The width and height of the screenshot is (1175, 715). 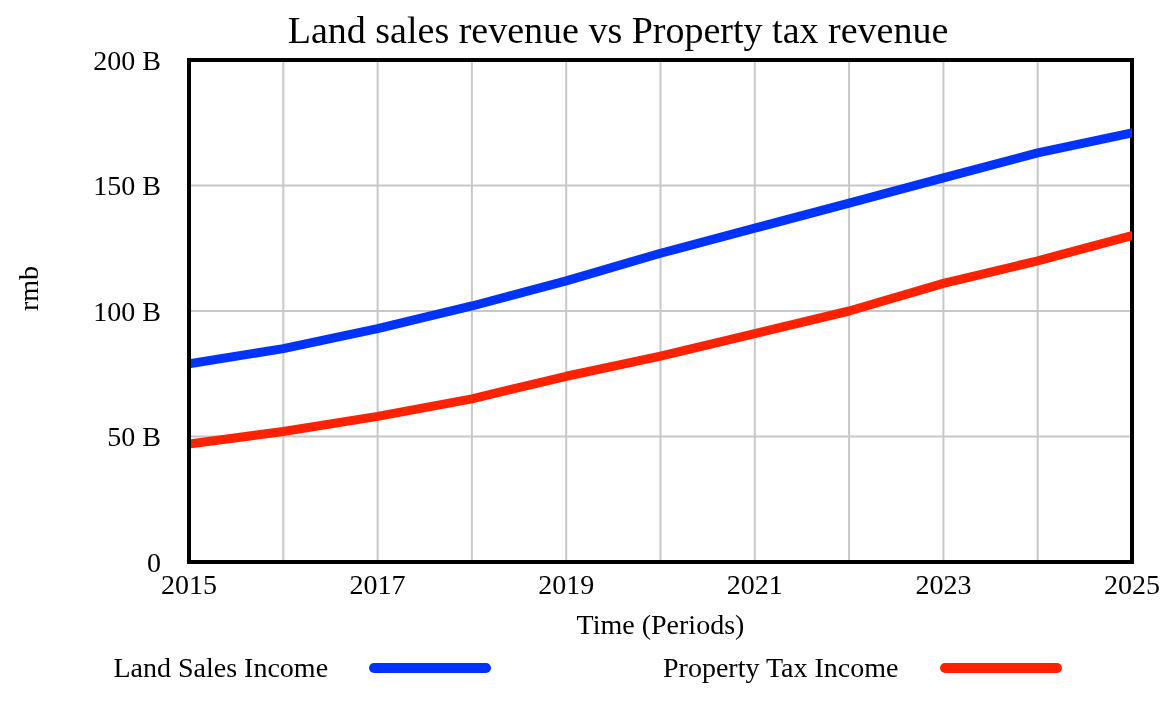 What do you see at coordinates (127, 60) in the screenshot?
I see `y-tick-label: 200 B` at bounding box center [127, 60].